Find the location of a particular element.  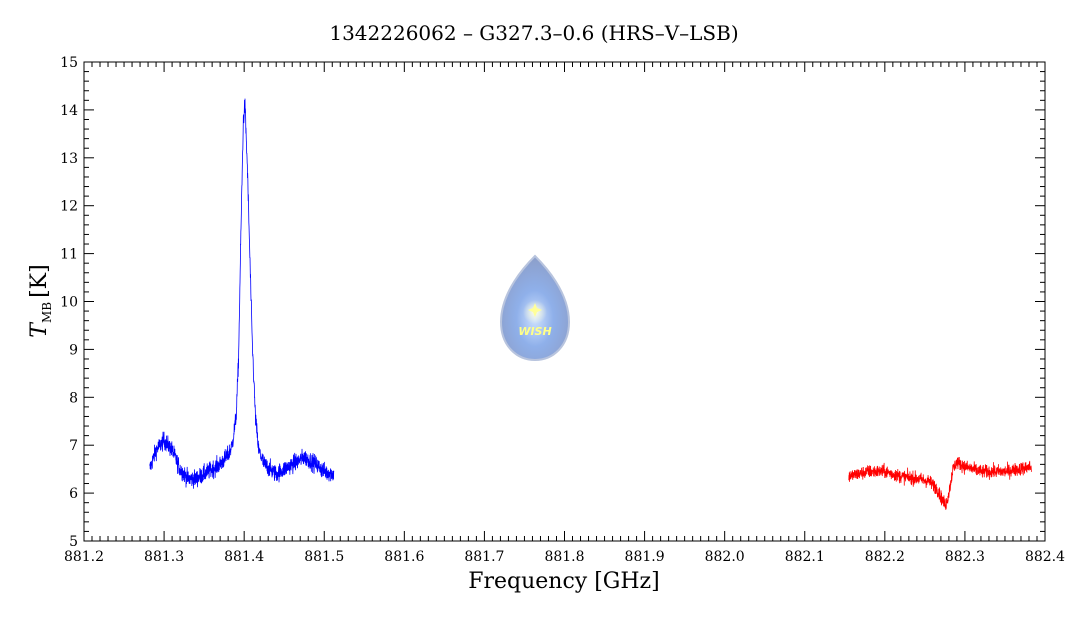

y-tick-label: 11 is located at coordinates (69, 255).